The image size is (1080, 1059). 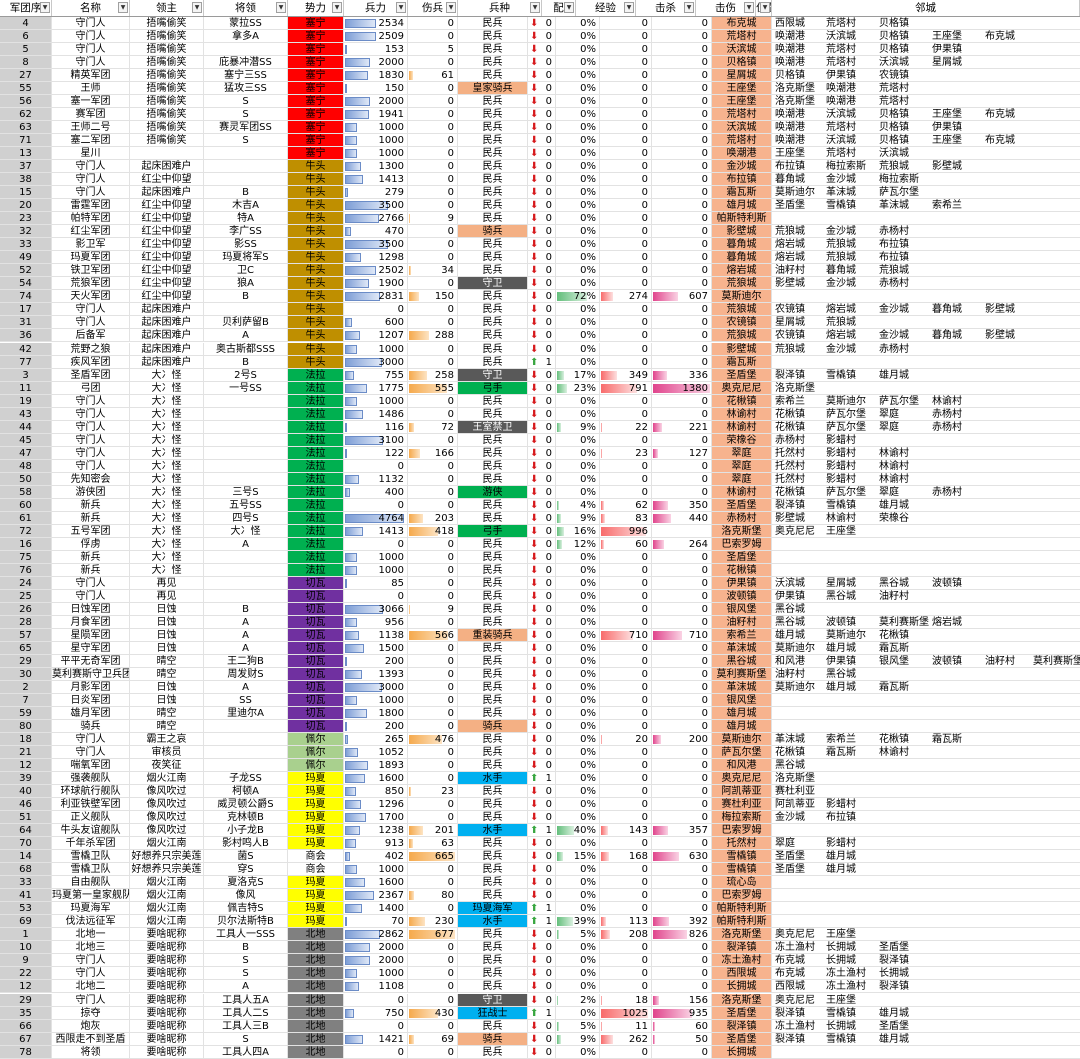 I want to click on cell-troops: 0, so click(x=376, y=1026).